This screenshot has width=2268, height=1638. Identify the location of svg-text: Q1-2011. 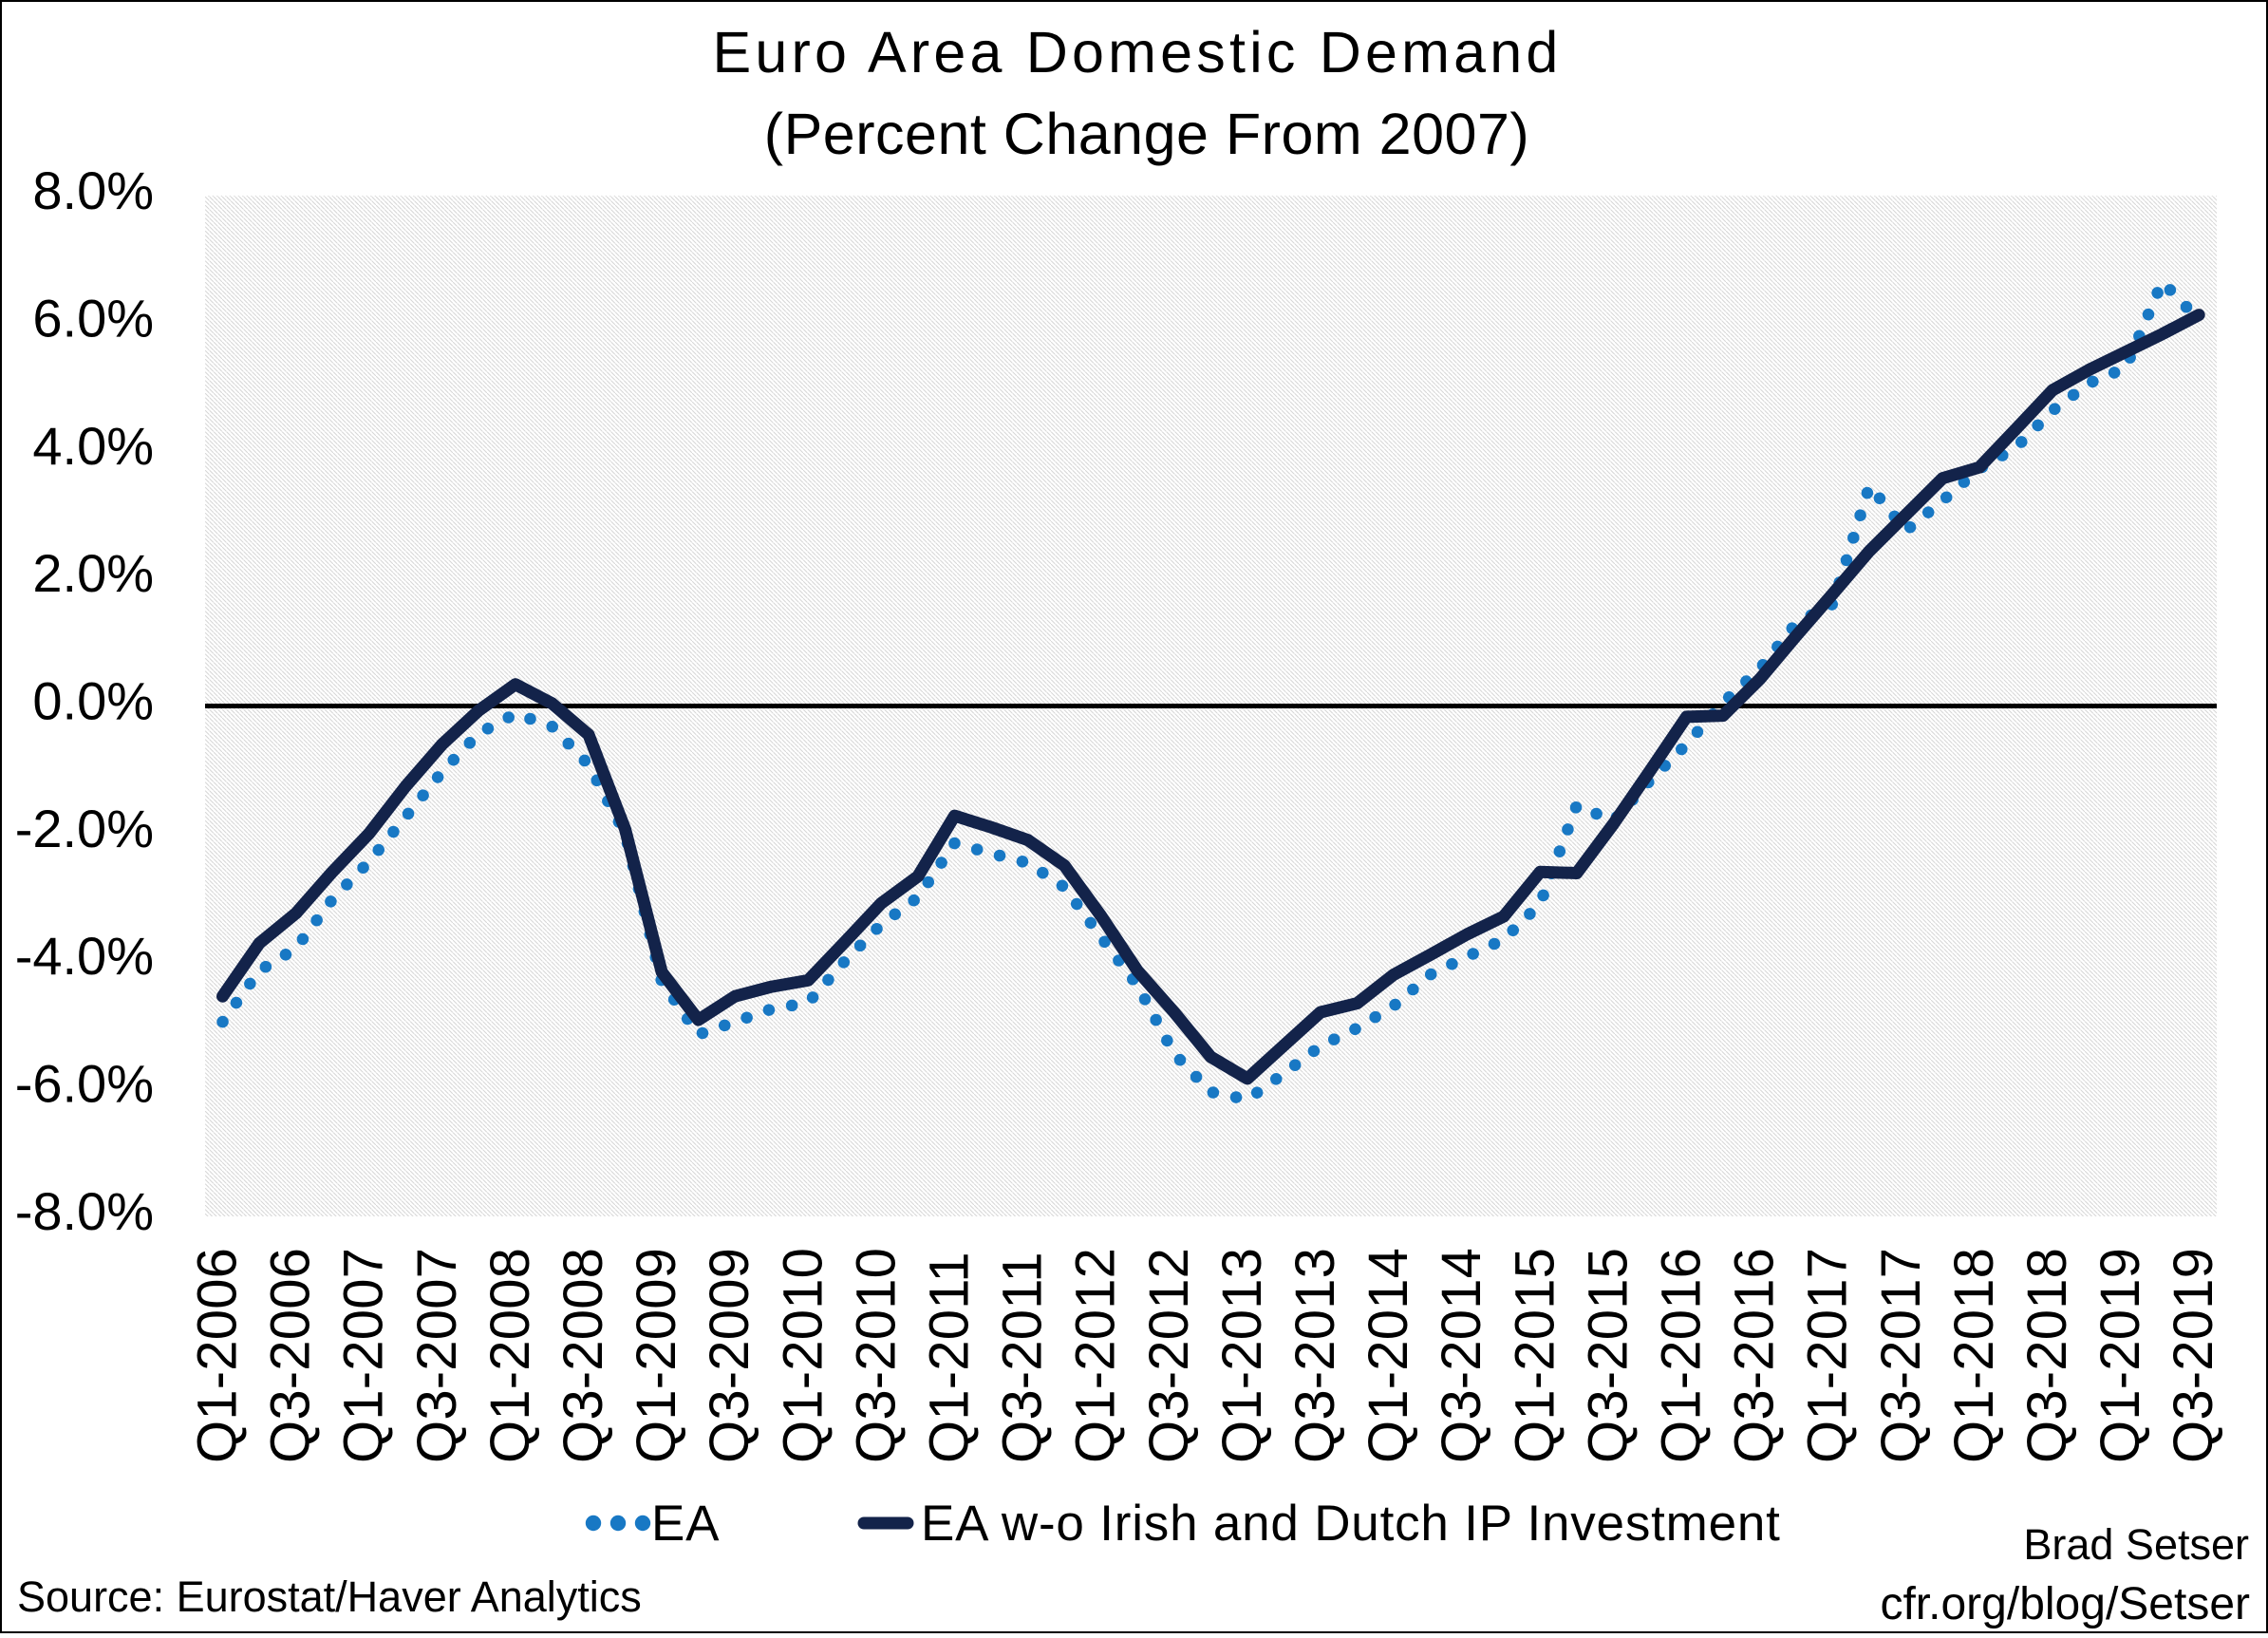
(950, 1358).